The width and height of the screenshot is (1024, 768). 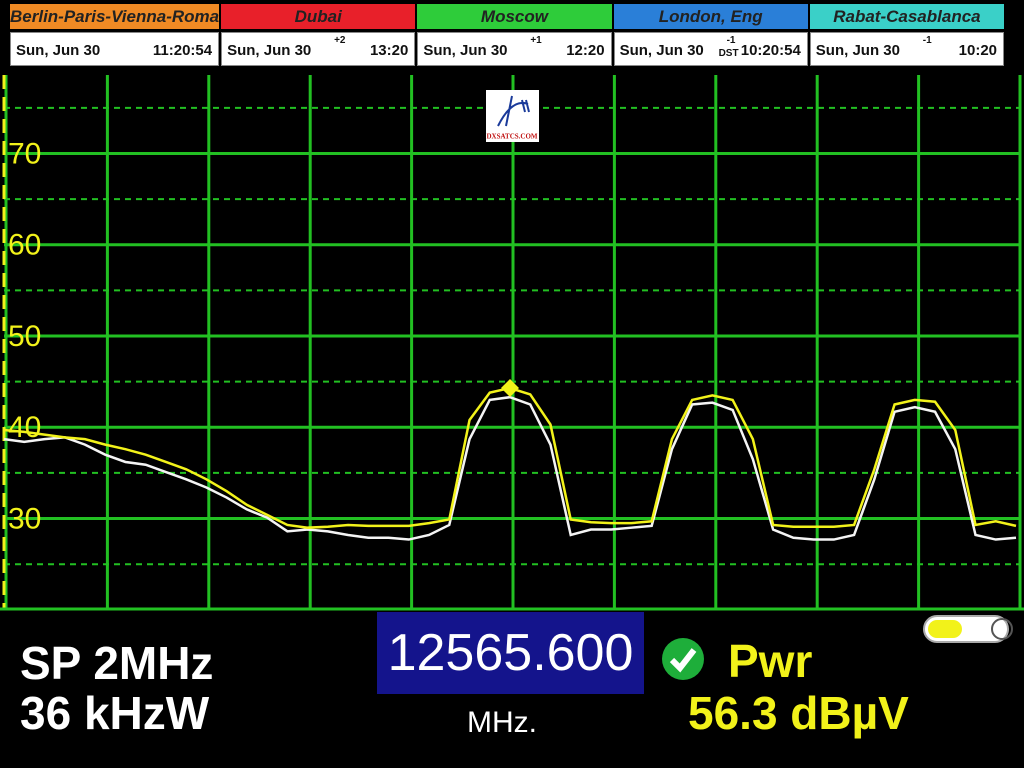 What do you see at coordinates (510, 653) in the screenshot?
I see `frequency: 12565.600` at bounding box center [510, 653].